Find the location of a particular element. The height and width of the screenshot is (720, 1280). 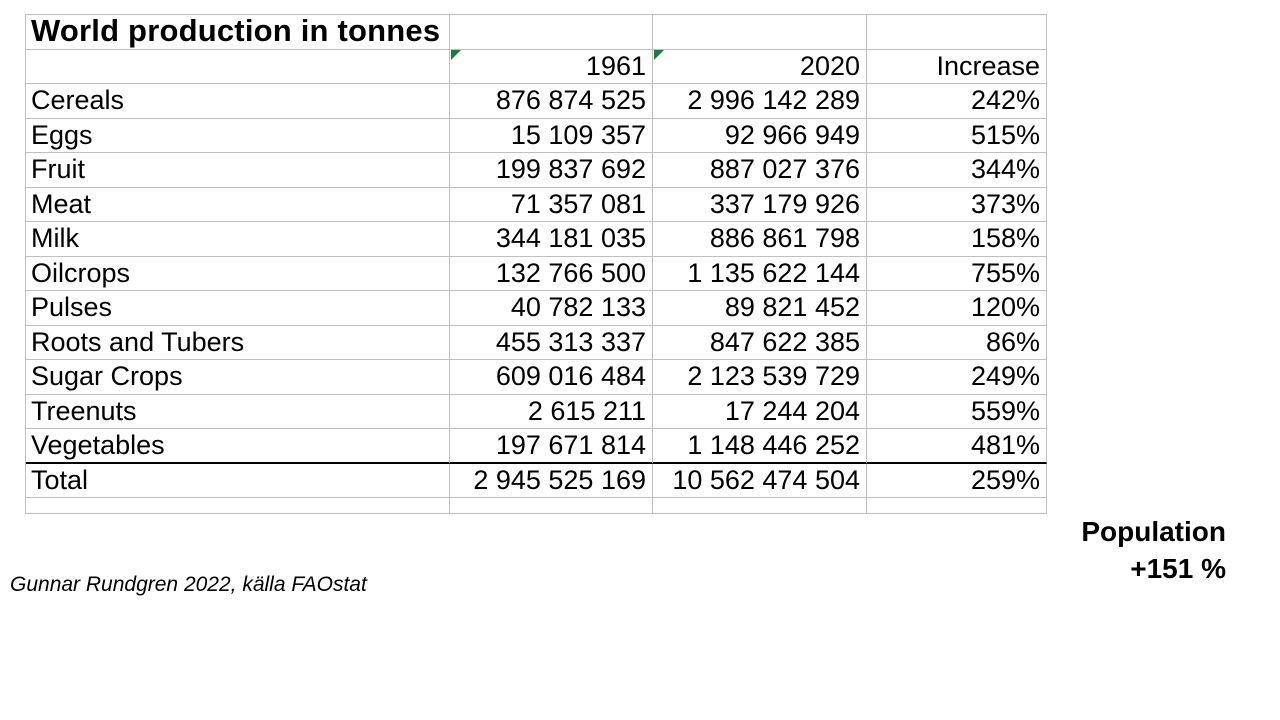

value-1961-cell: 40 782 133 is located at coordinates (551, 308).